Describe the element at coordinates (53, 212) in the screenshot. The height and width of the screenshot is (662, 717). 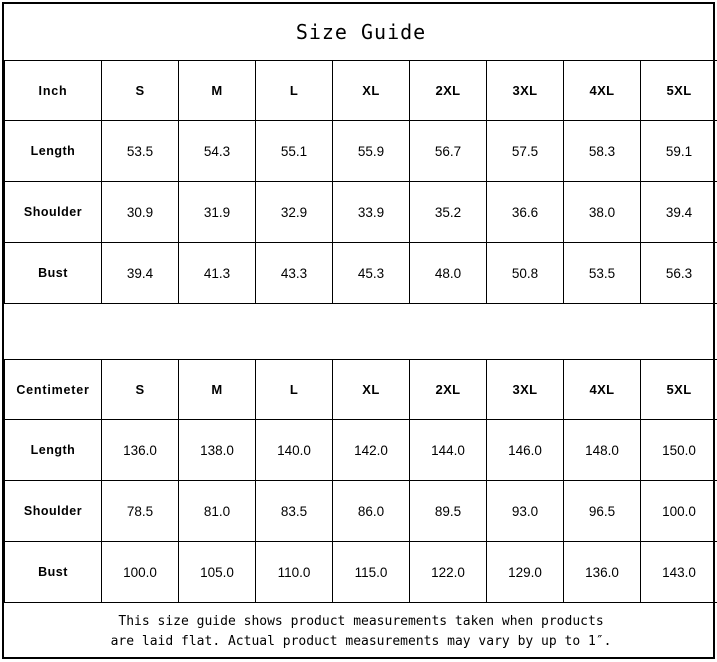
I see `inch-row-label-shoulder: Shoulder` at that location.